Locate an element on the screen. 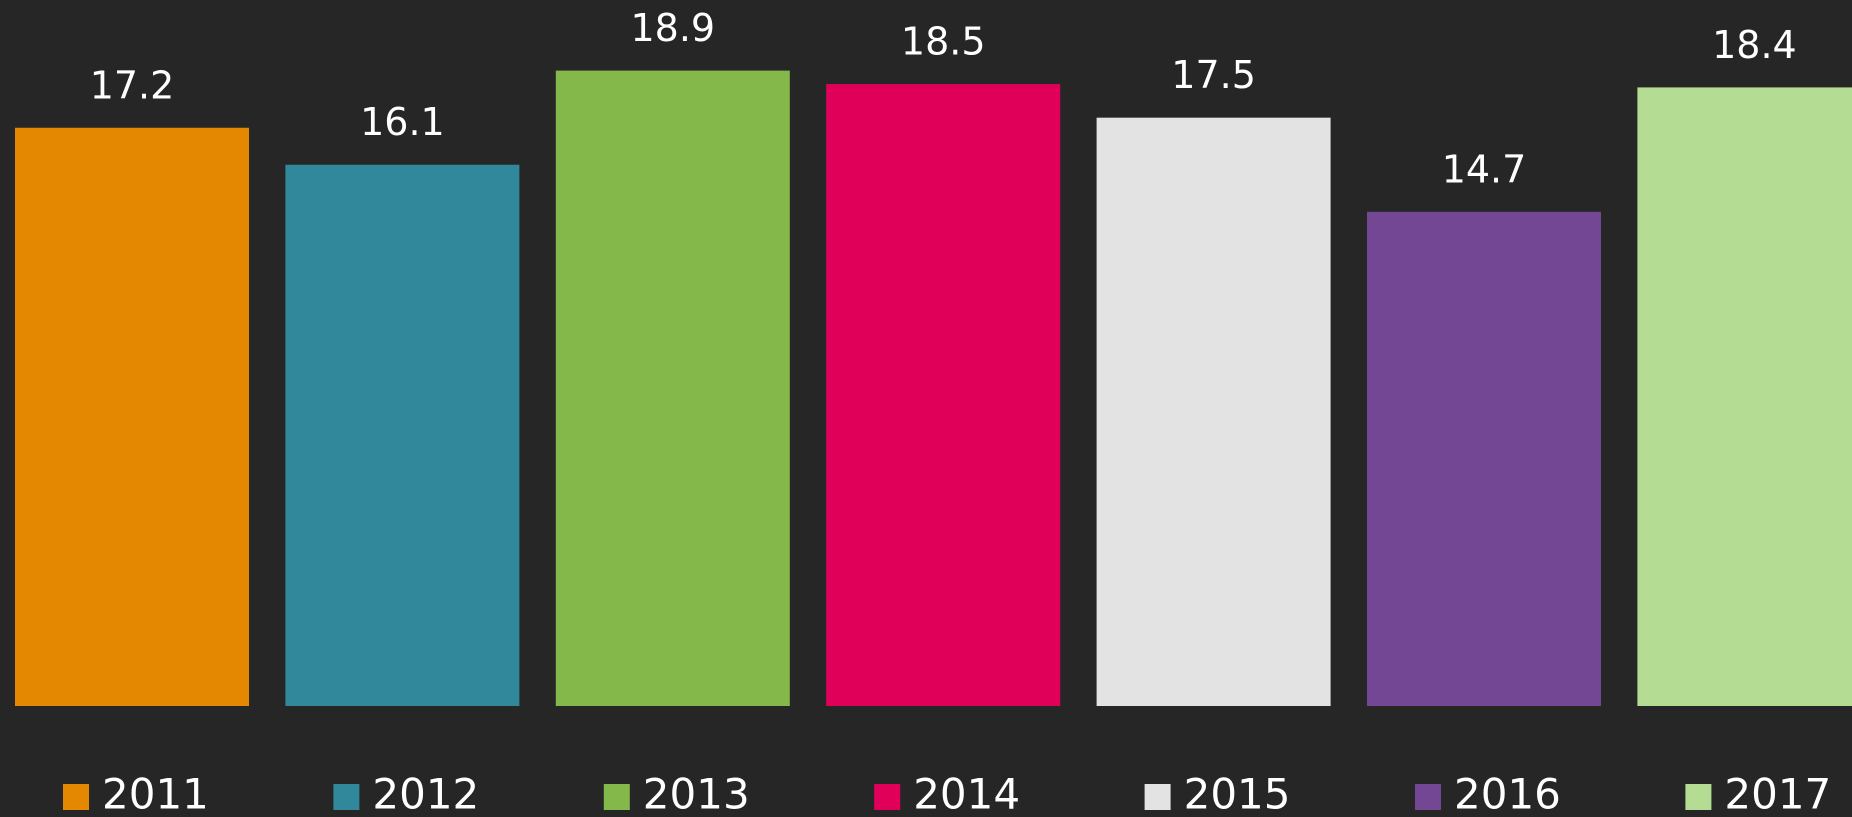 The image size is (1852, 817). value-label: 18.5 is located at coordinates (943, 42).